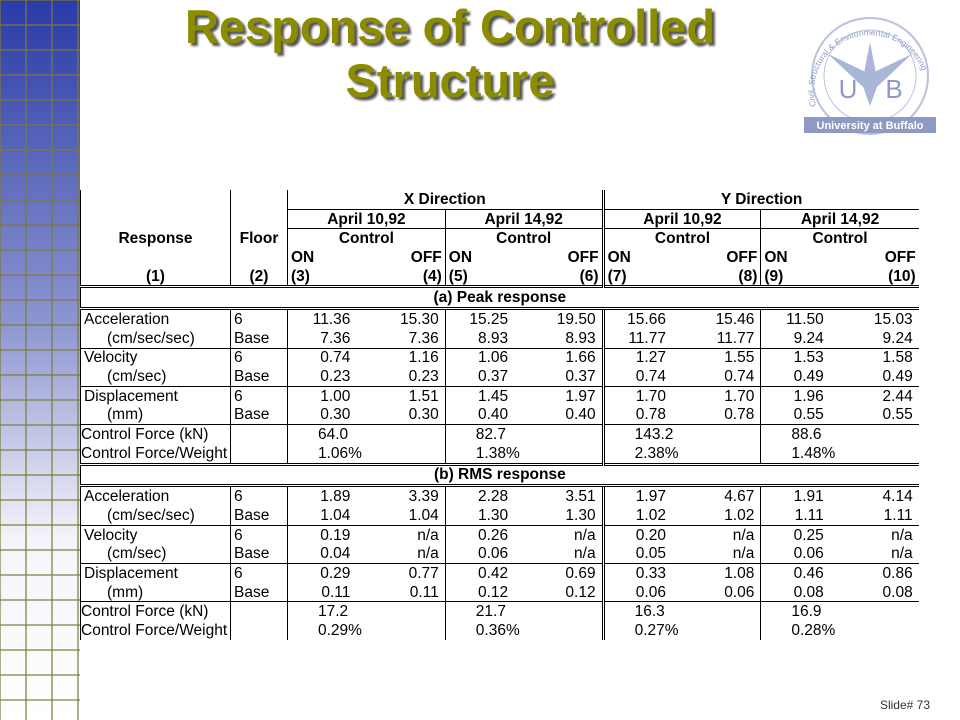  Describe the element at coordinates (155, 534) in the screenshot. I see `table-cell: Velocity` at that location.